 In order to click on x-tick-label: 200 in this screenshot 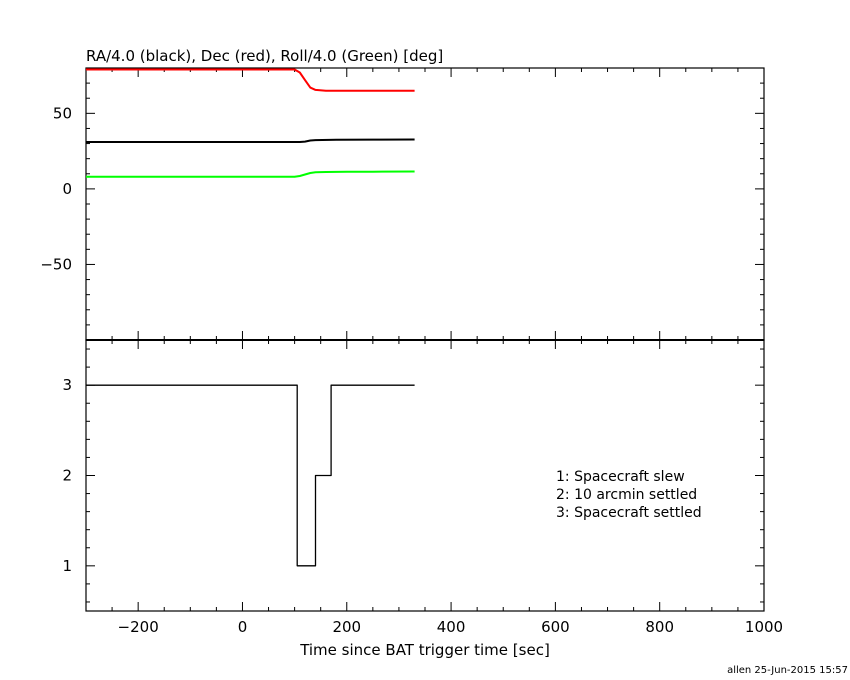, I will do `click(346, 627)`.